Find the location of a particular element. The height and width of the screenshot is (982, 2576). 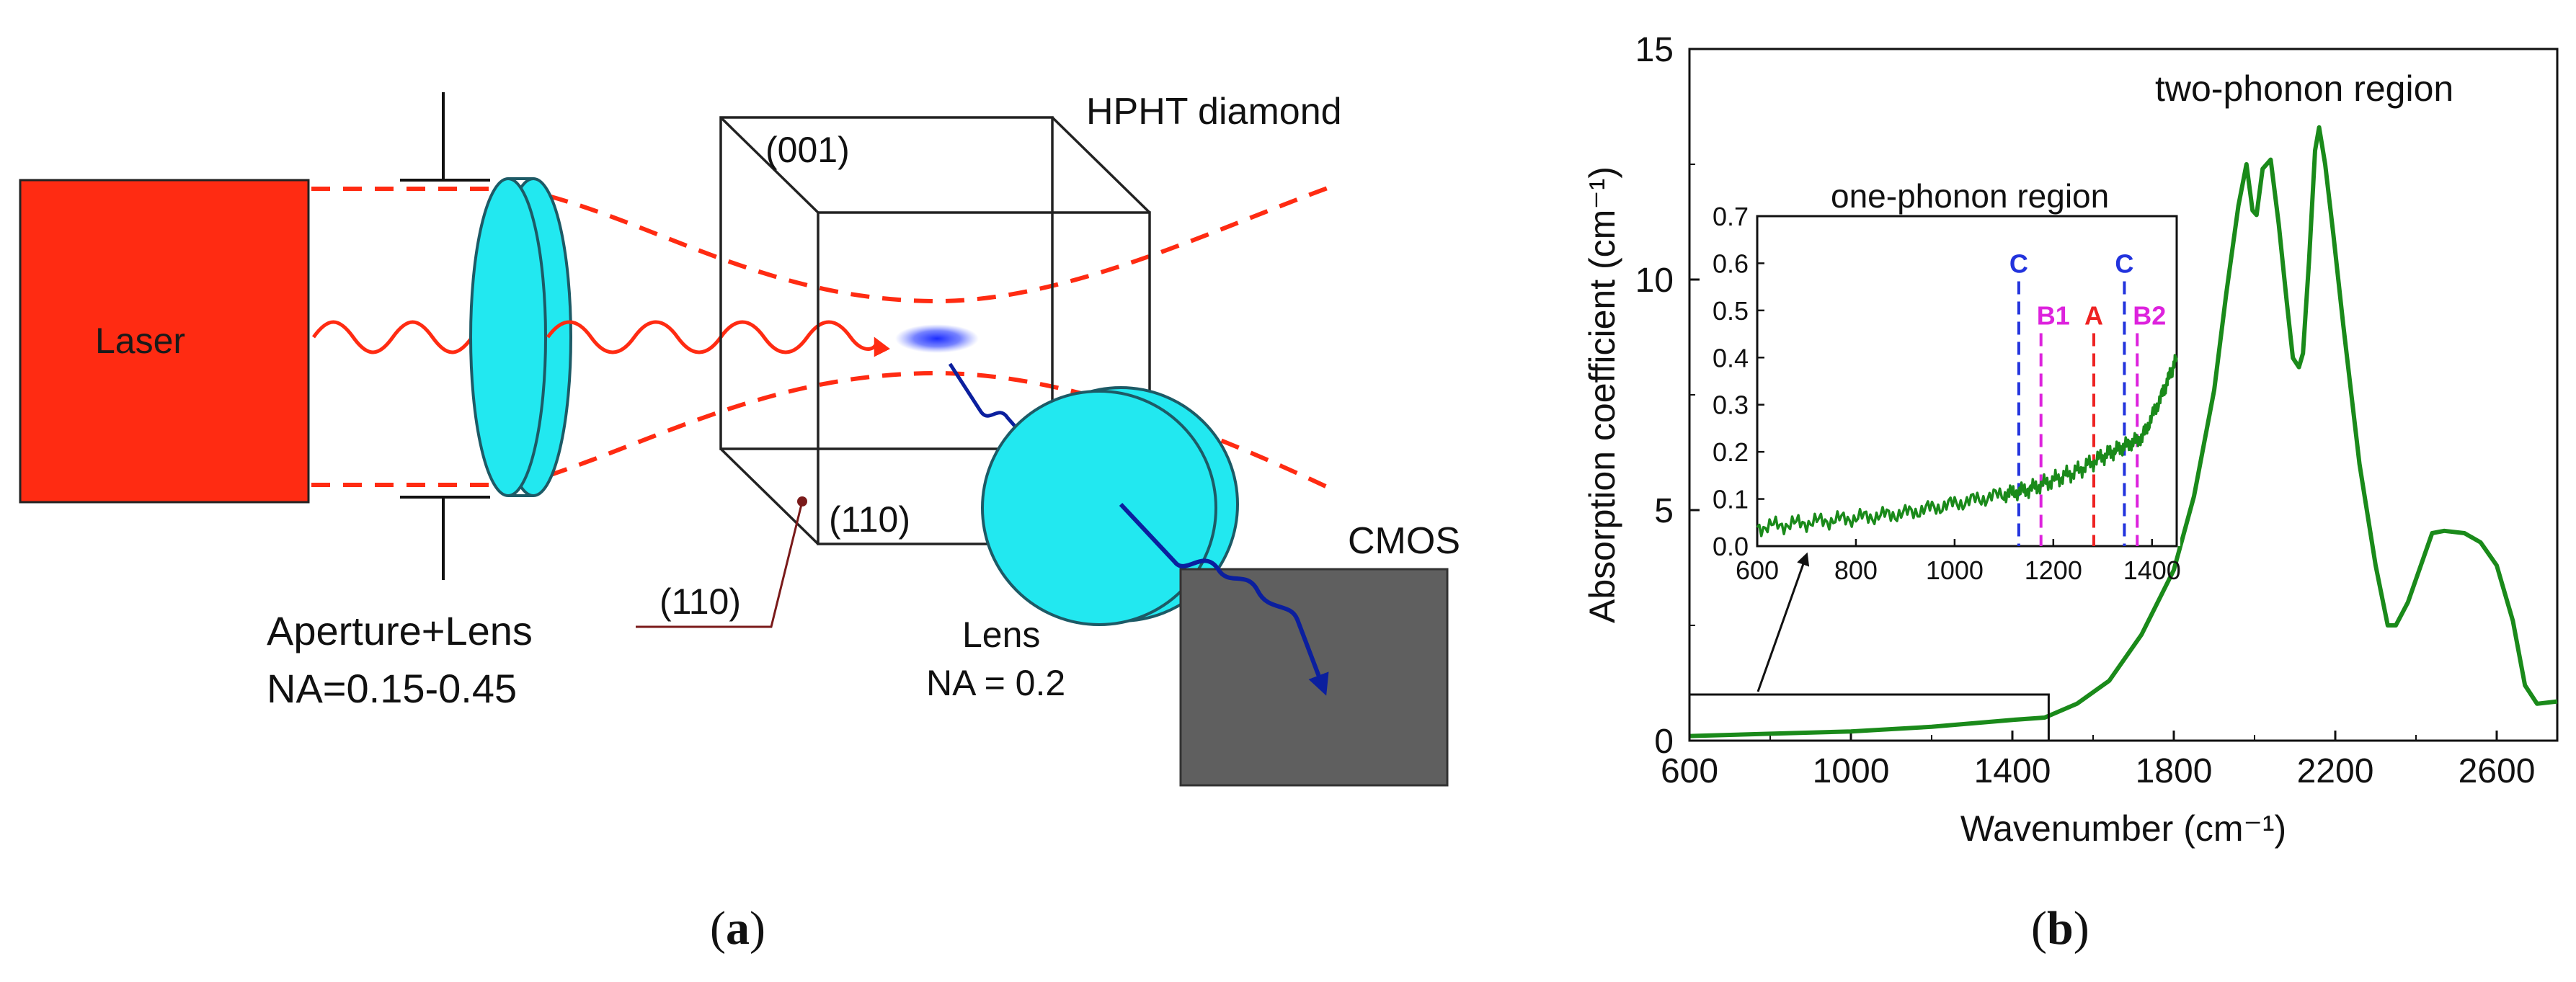

cube-hidden-edges is located at coordinates (887, 283).